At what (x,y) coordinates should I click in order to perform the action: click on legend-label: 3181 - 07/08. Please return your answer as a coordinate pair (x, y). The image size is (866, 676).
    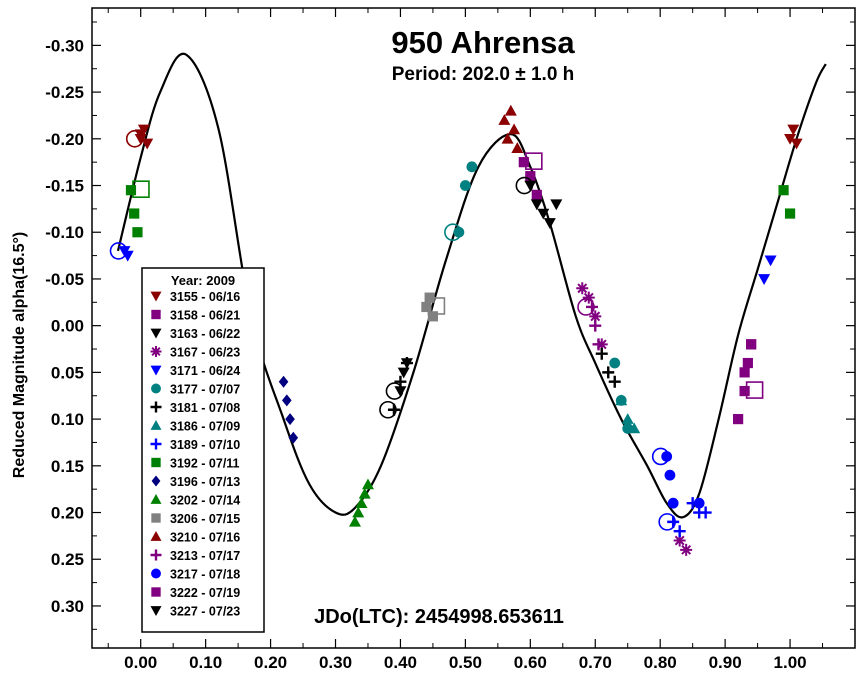
    Looking at the image, I should click on (205, 408).